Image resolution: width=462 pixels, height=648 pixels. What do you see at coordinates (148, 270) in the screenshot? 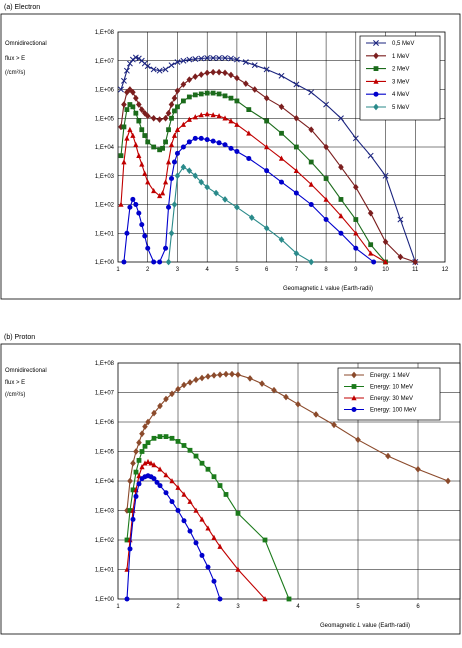
I see `panel-a-x-tick-label: 2` at bounding box center [148, 270].